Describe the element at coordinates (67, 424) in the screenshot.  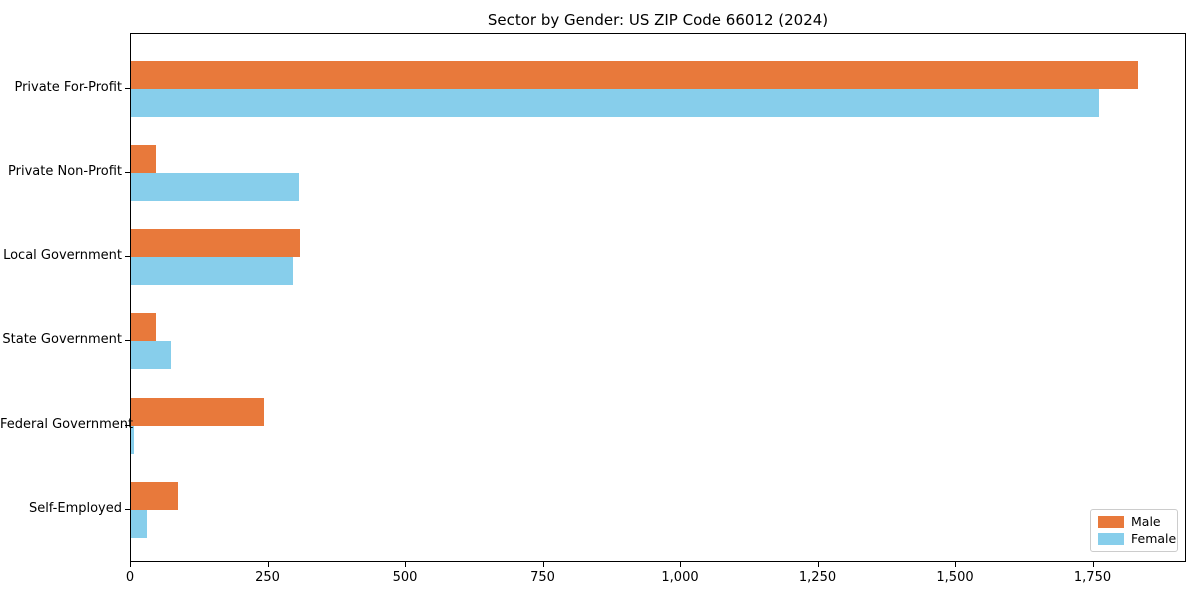
I see `y-tick-label-federal-government: Federal Government` at that location.